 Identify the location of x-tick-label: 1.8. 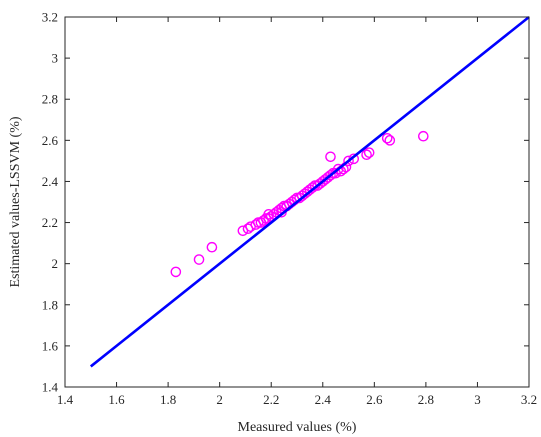
(168, 399).